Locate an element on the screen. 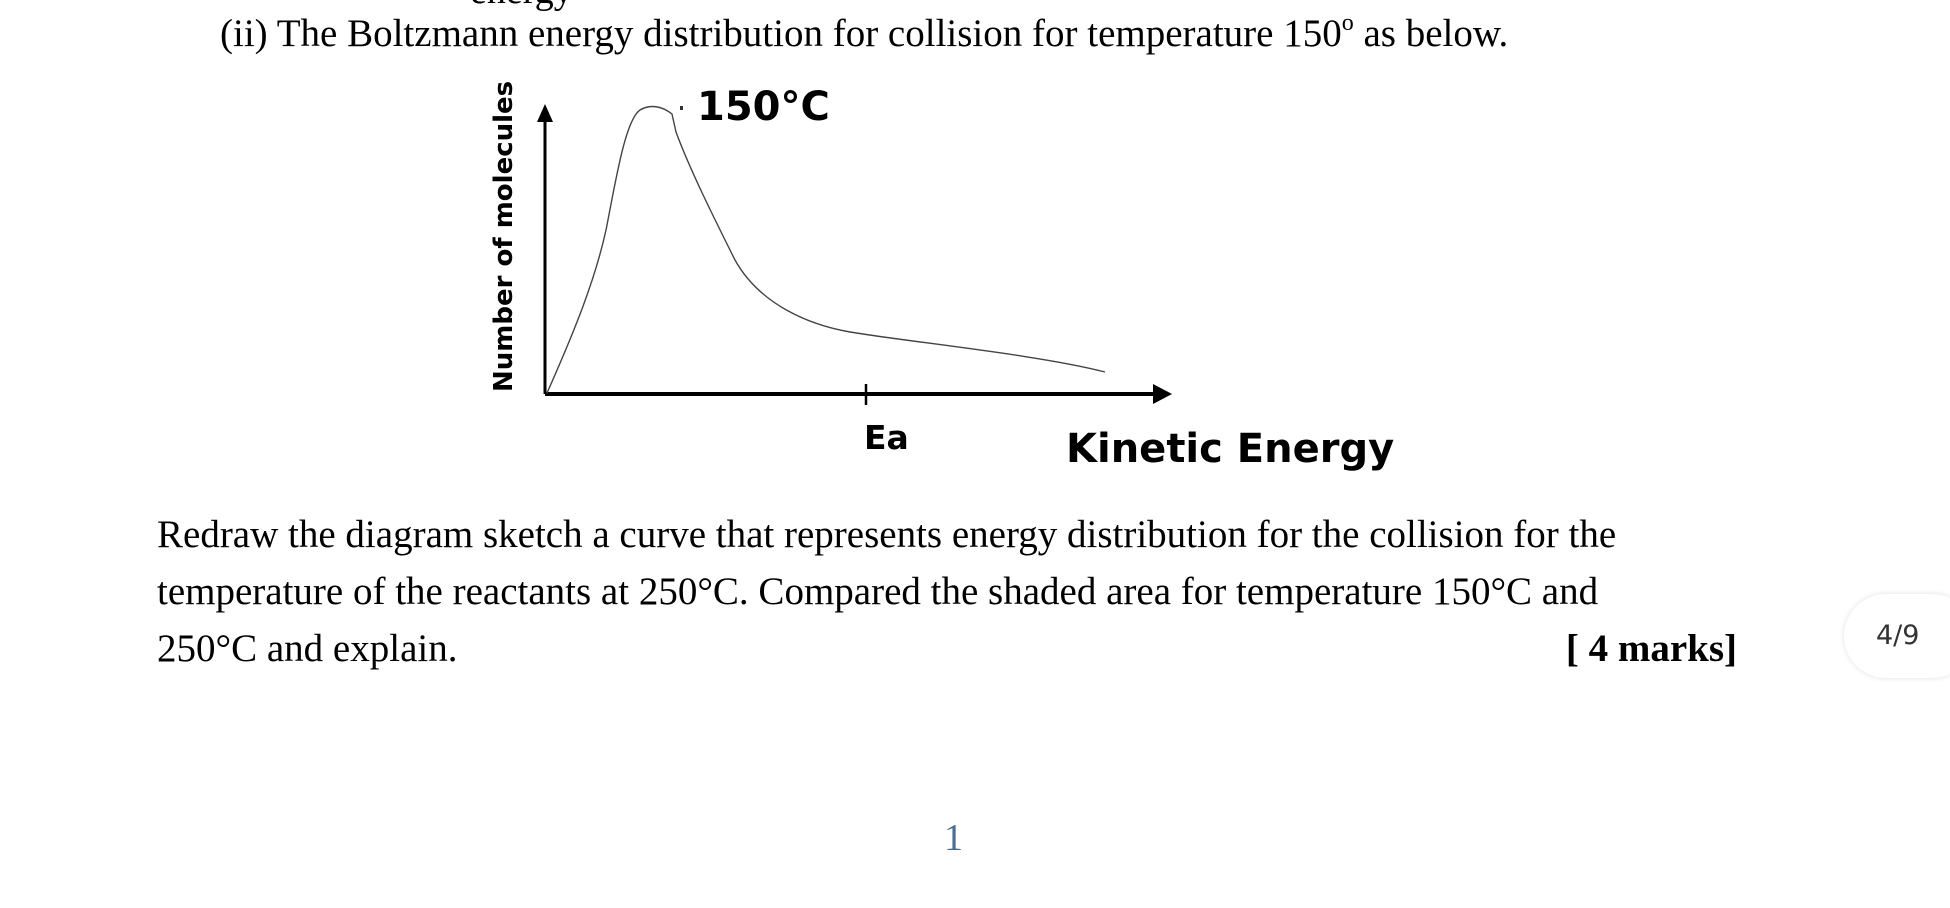 This screenshot has height=908, width=1950. marks-label: [ 4 marks] is located at coordinates (1651, 648).